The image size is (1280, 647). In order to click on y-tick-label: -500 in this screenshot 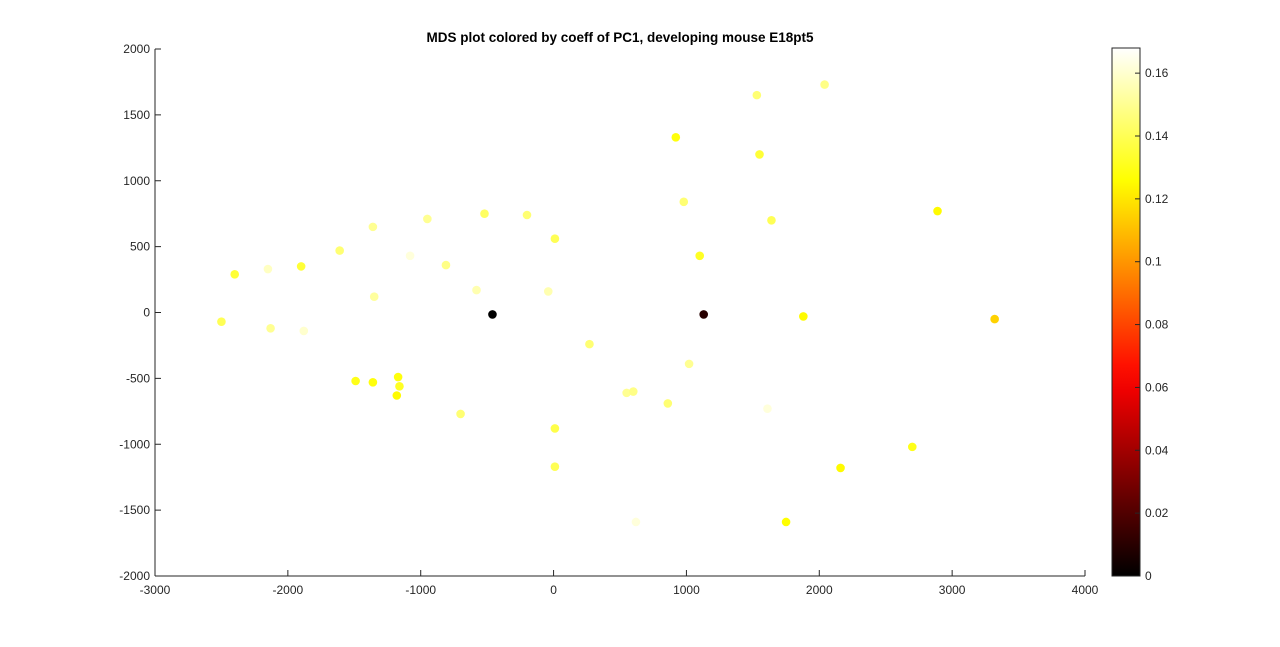, I will do `click(138, 378)`.